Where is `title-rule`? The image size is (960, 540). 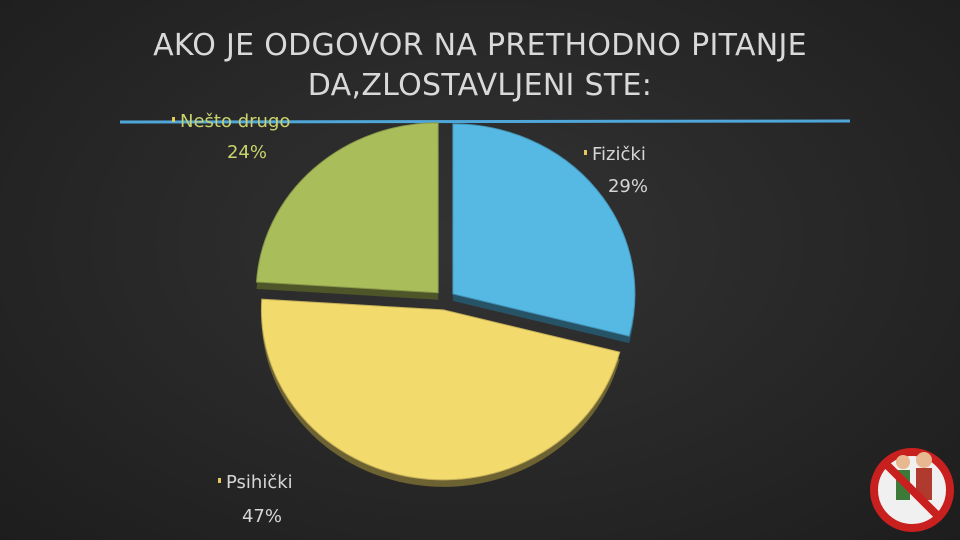
title-rule is located at coordinates (485, 121).